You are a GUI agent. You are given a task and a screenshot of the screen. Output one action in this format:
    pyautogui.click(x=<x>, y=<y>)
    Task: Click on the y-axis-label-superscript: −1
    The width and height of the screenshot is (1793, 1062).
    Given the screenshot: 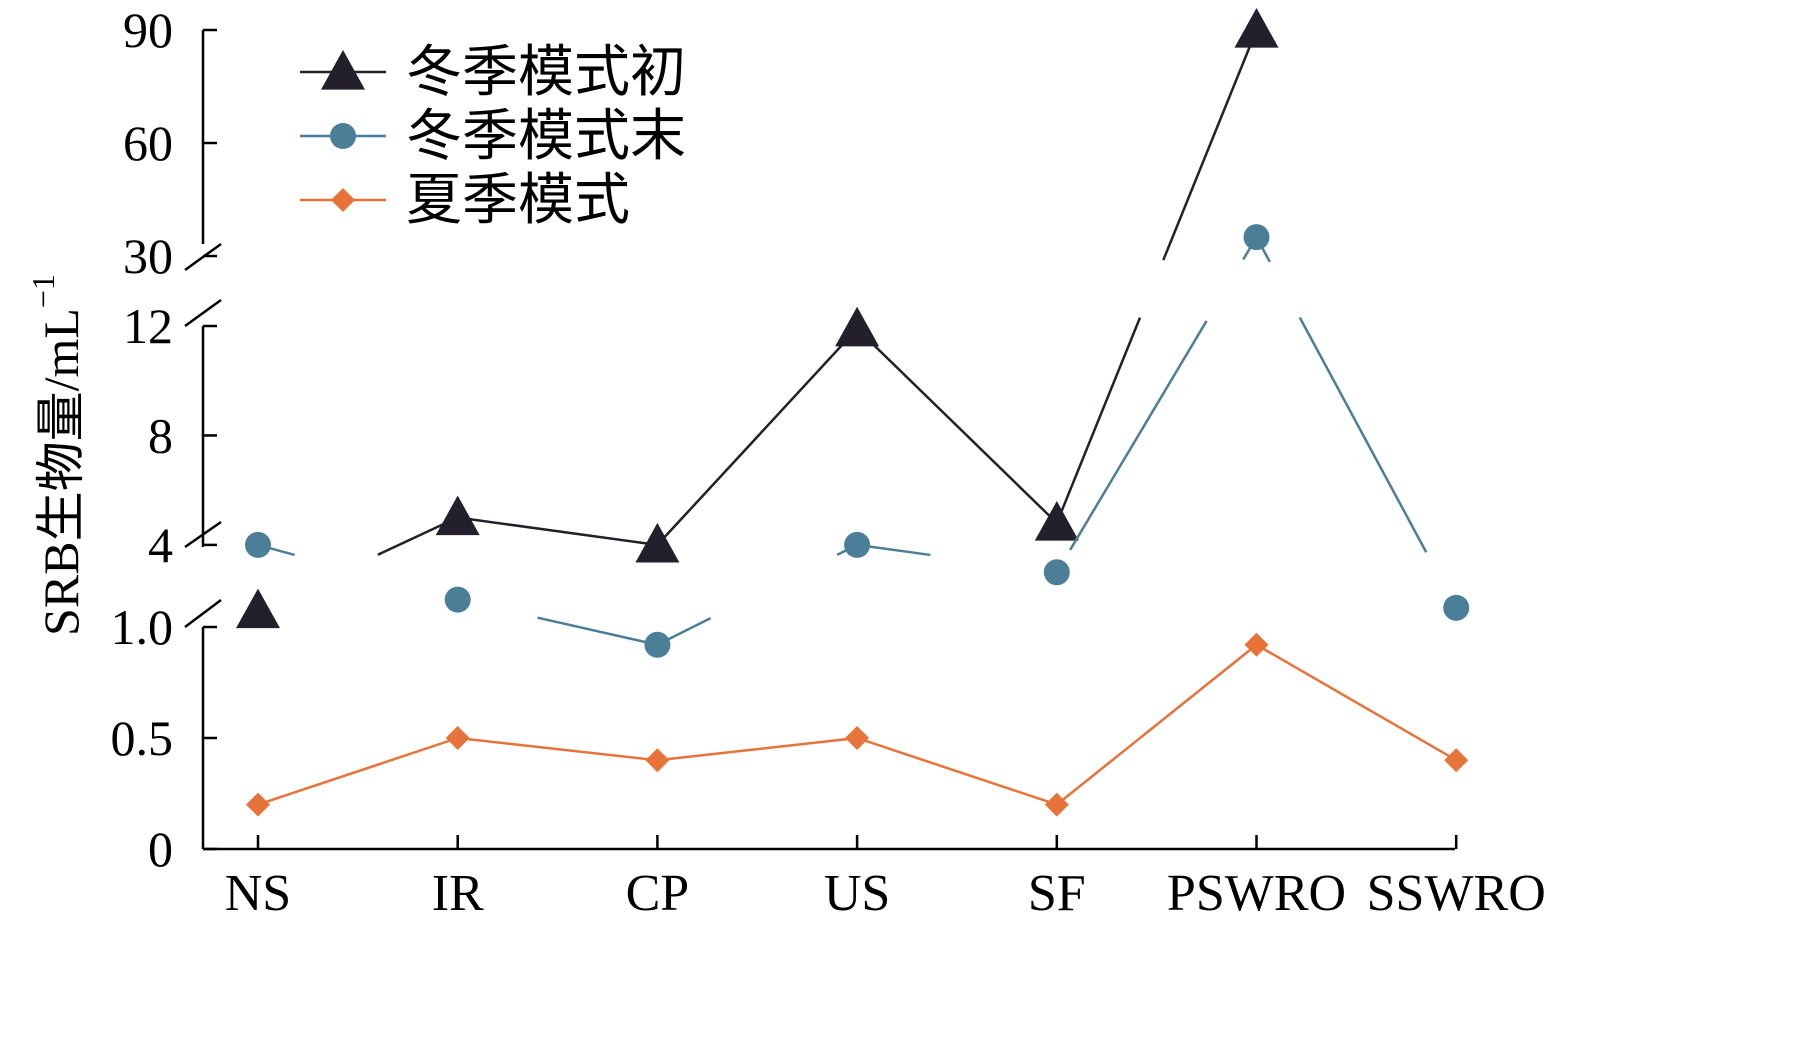 What is the action you would take?
    pyautogui.click(x=43, y=291)
    